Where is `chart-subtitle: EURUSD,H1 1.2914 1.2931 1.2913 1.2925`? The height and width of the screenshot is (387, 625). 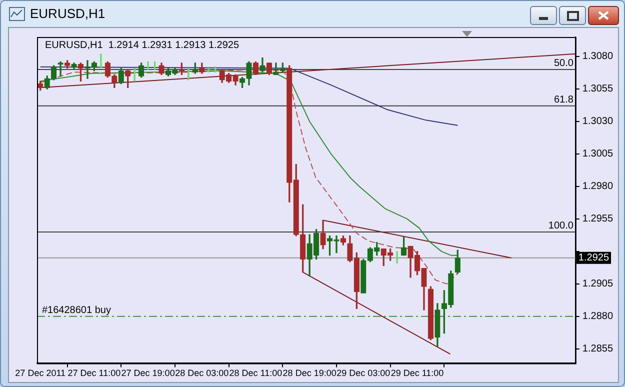
chart-subtitle: EURUSD,H1 1.2914 1.2931 1.2913 1.2925 is located at coordinates (142, 45).